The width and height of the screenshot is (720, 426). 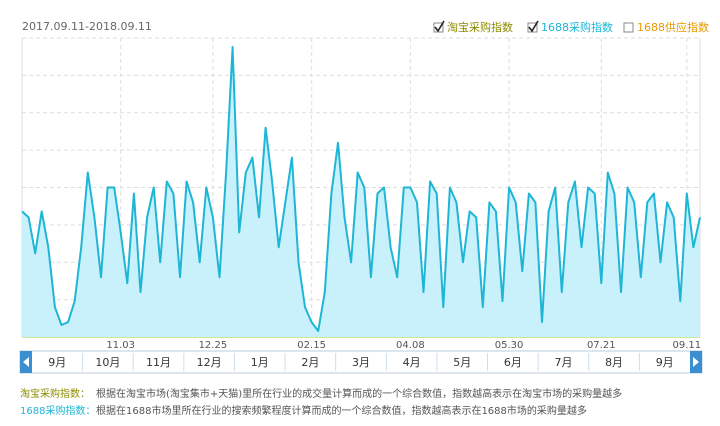 What do you see at coordinates (213, 345) in the screenshot?
I see `x-tick-label: 12.25` at bounding box center [213, 345].